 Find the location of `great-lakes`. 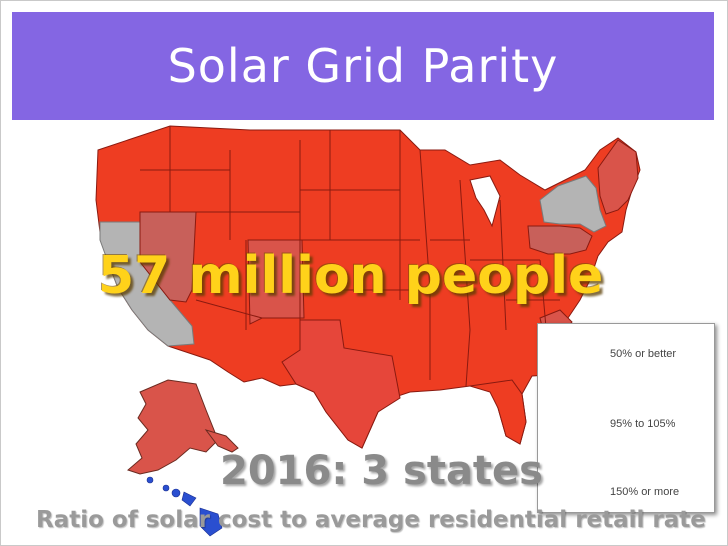

great-lakes is located at coordinates (485, 201).